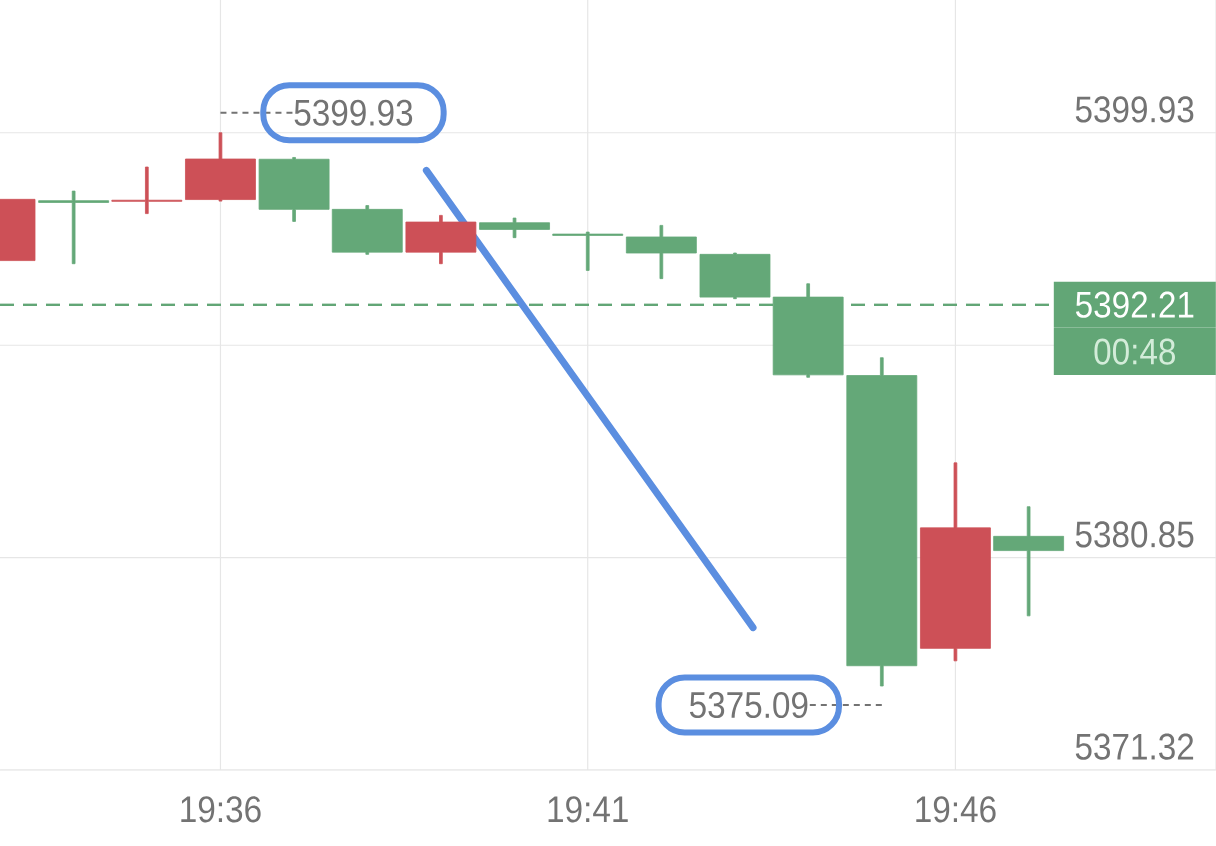 The image size is (1216, 846). I want to click on ref-line-label: 5392.21, so click(1134, 304).